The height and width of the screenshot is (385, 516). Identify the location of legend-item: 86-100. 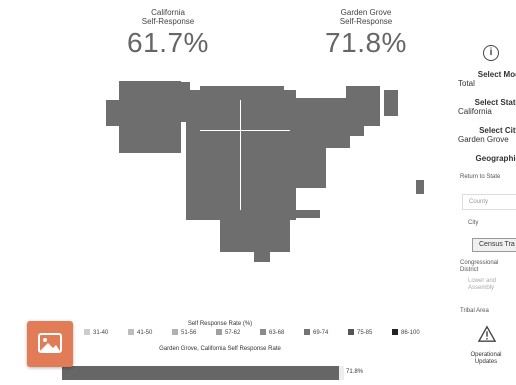
(406, 333).